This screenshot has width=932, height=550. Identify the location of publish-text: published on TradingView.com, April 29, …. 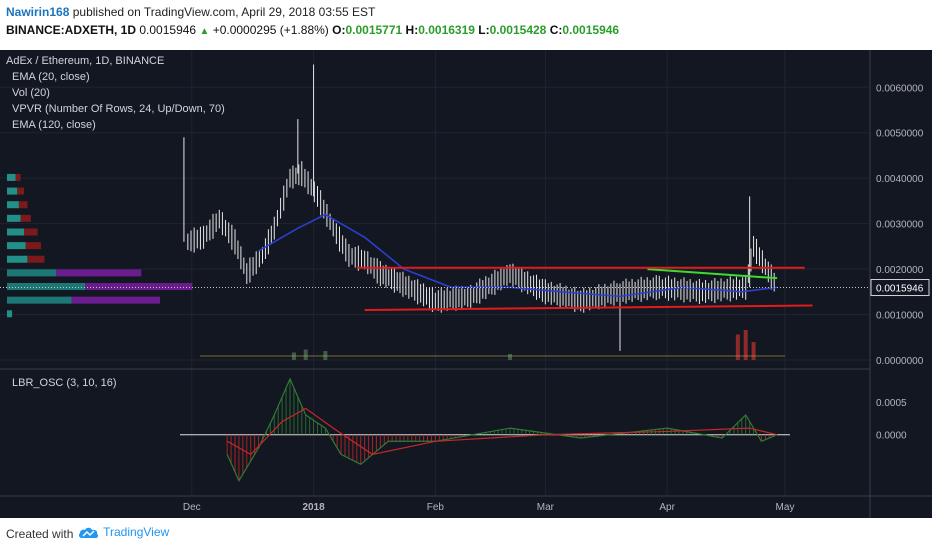
(224, 12).